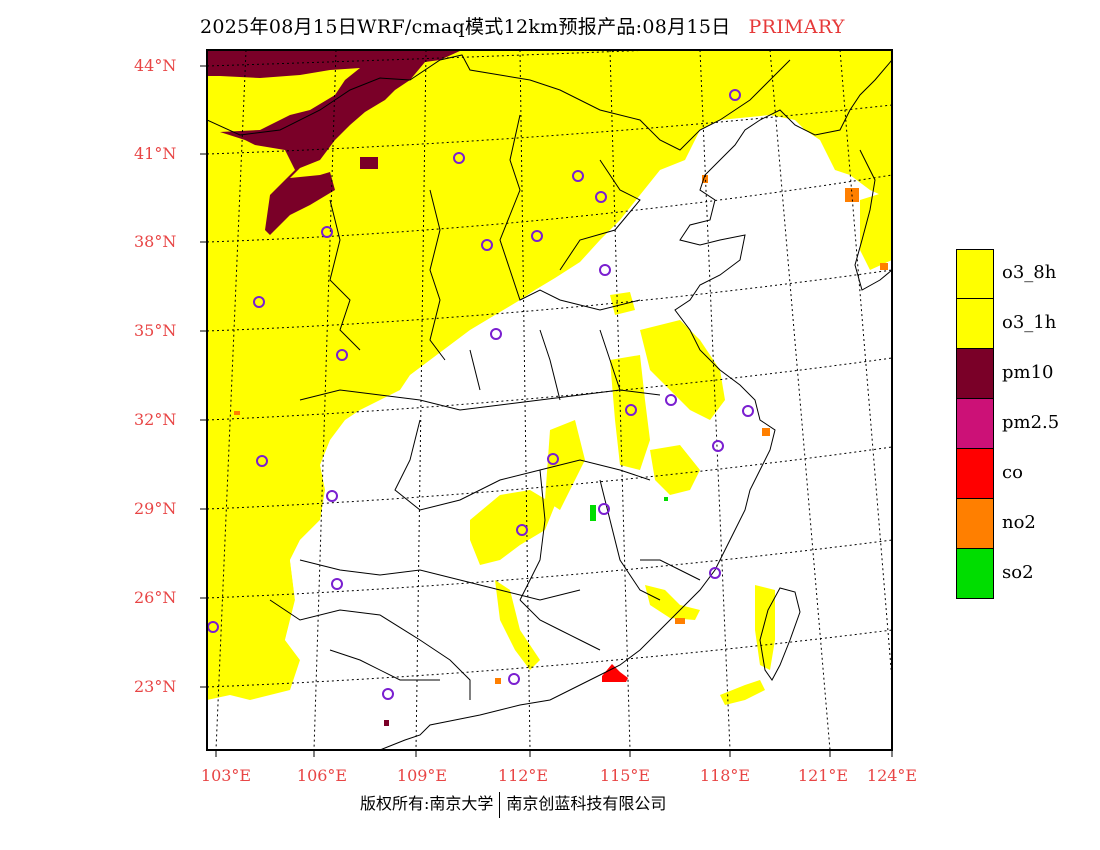 Image resolution: width=1100 pixels, height=850 pixels. I want to click on lon-label-115e: 115°E, so click(625, 775).